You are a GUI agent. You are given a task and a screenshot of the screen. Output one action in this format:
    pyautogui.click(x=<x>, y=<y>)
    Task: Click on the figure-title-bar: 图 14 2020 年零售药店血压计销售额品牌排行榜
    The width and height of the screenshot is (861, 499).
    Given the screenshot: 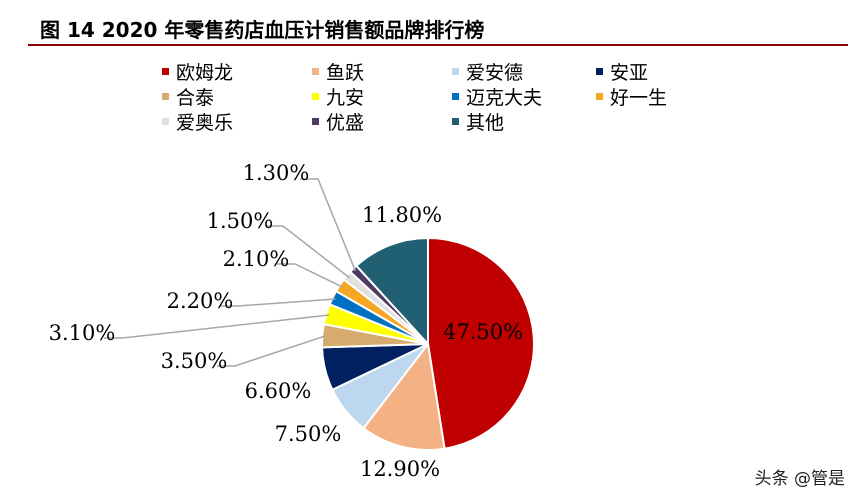 What is the action you would take?
    pyautogui.click(x=438, y=26)
    